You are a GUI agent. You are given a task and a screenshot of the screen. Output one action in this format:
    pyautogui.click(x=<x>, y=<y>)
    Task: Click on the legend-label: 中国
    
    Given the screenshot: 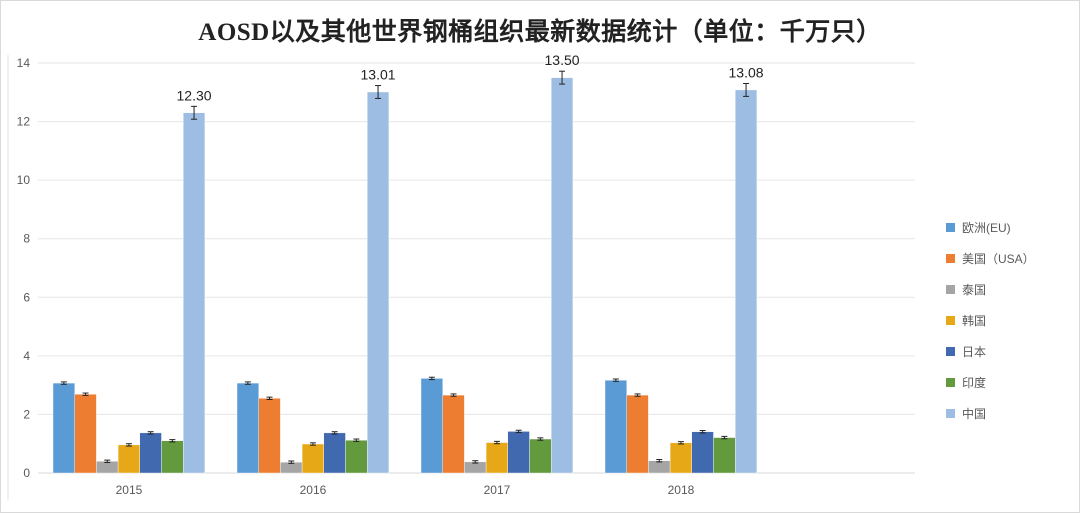 What is the action you would take?
    pyautogui.click(x=974, y=414)
    